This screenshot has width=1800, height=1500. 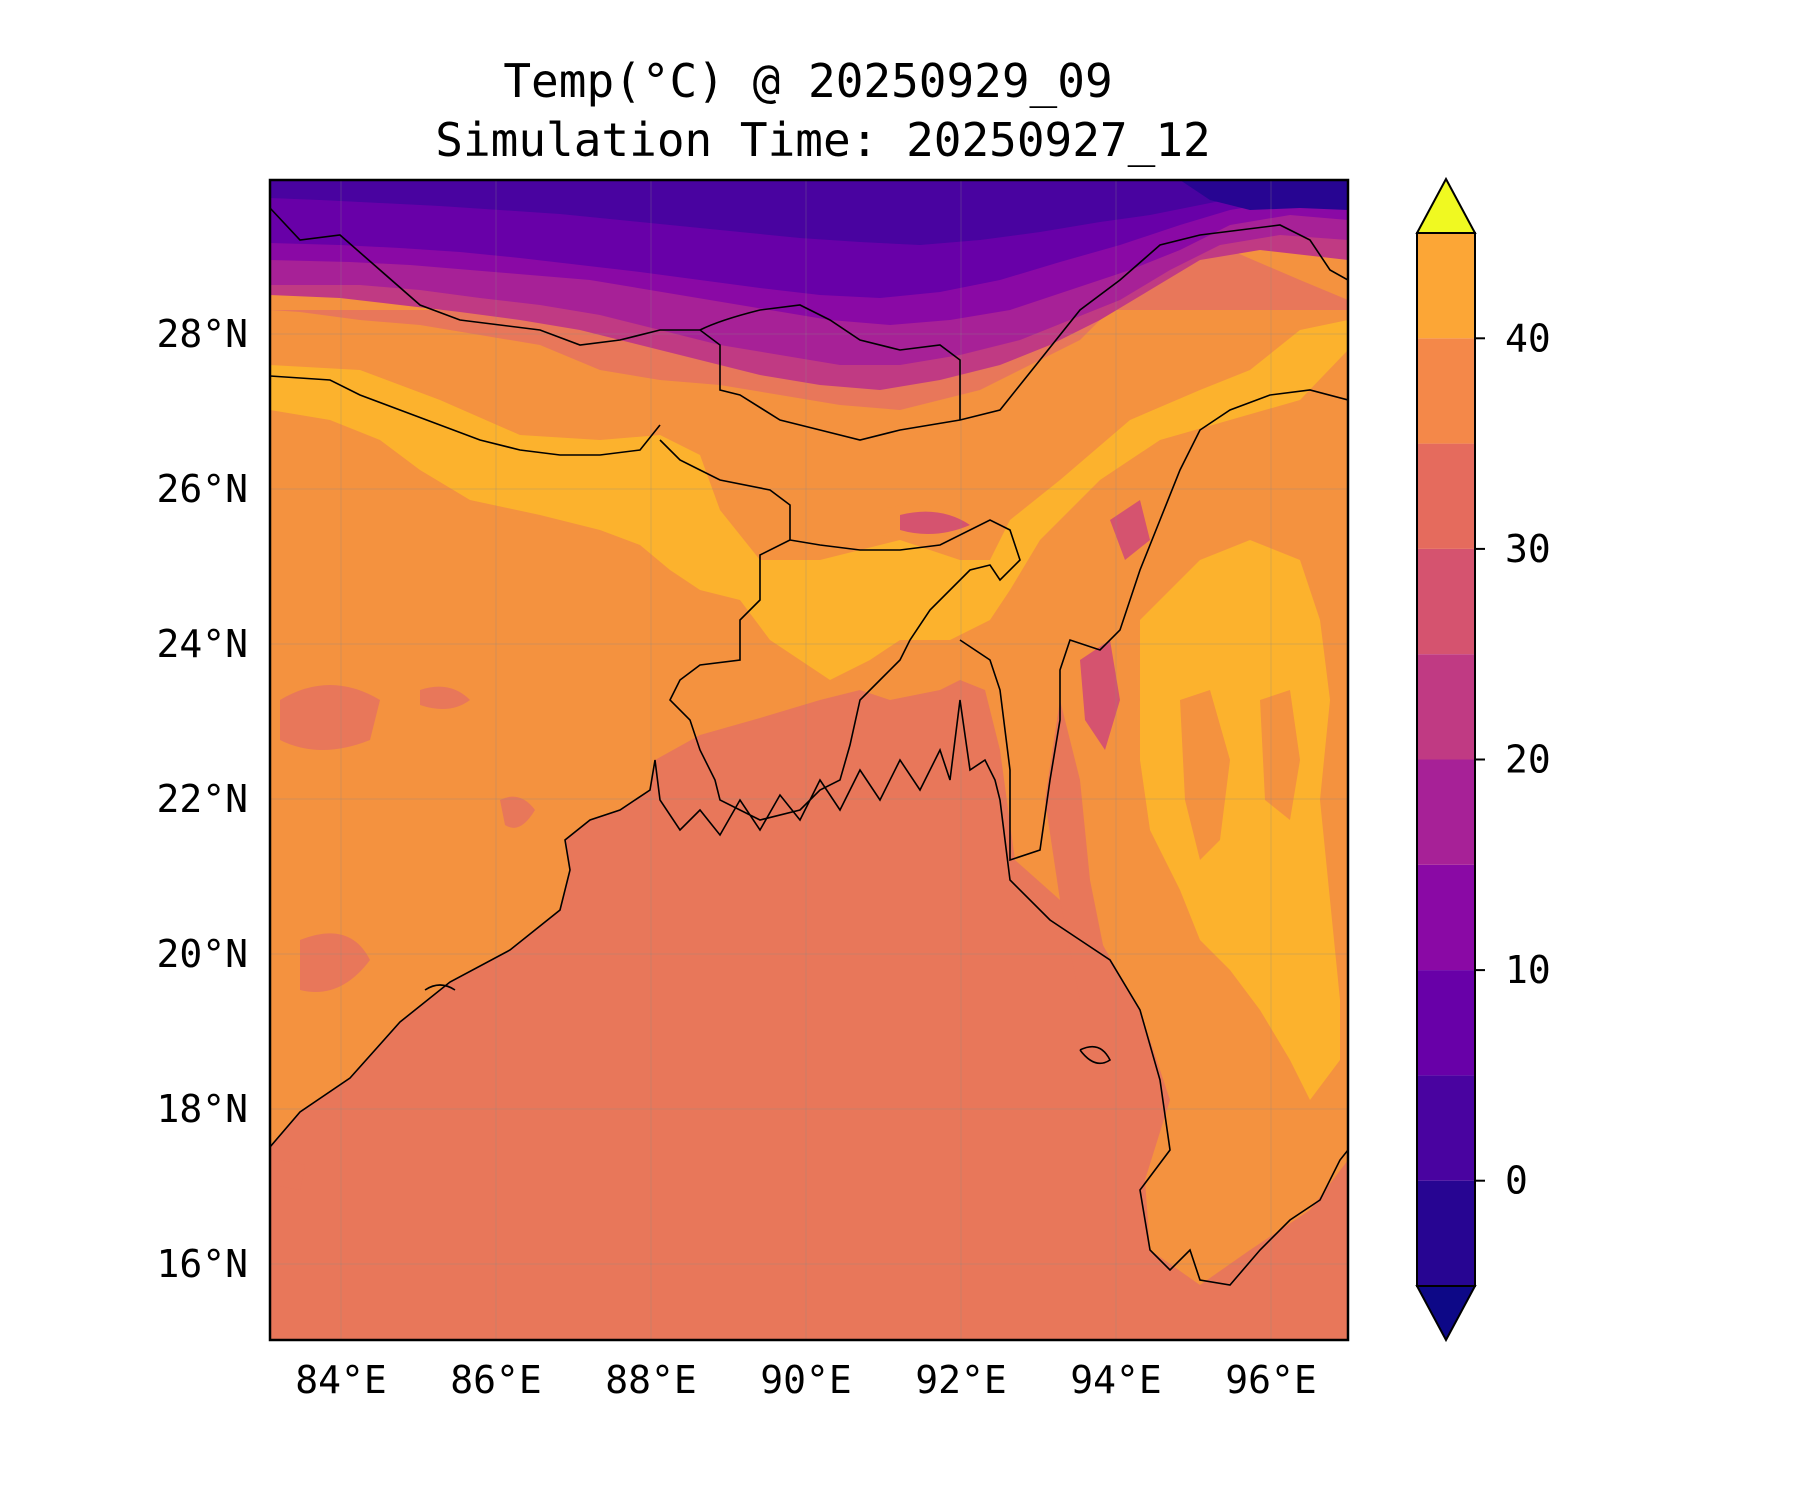 I want to click on x-tick-label: 94°E, so click(x=1116, y=1380).